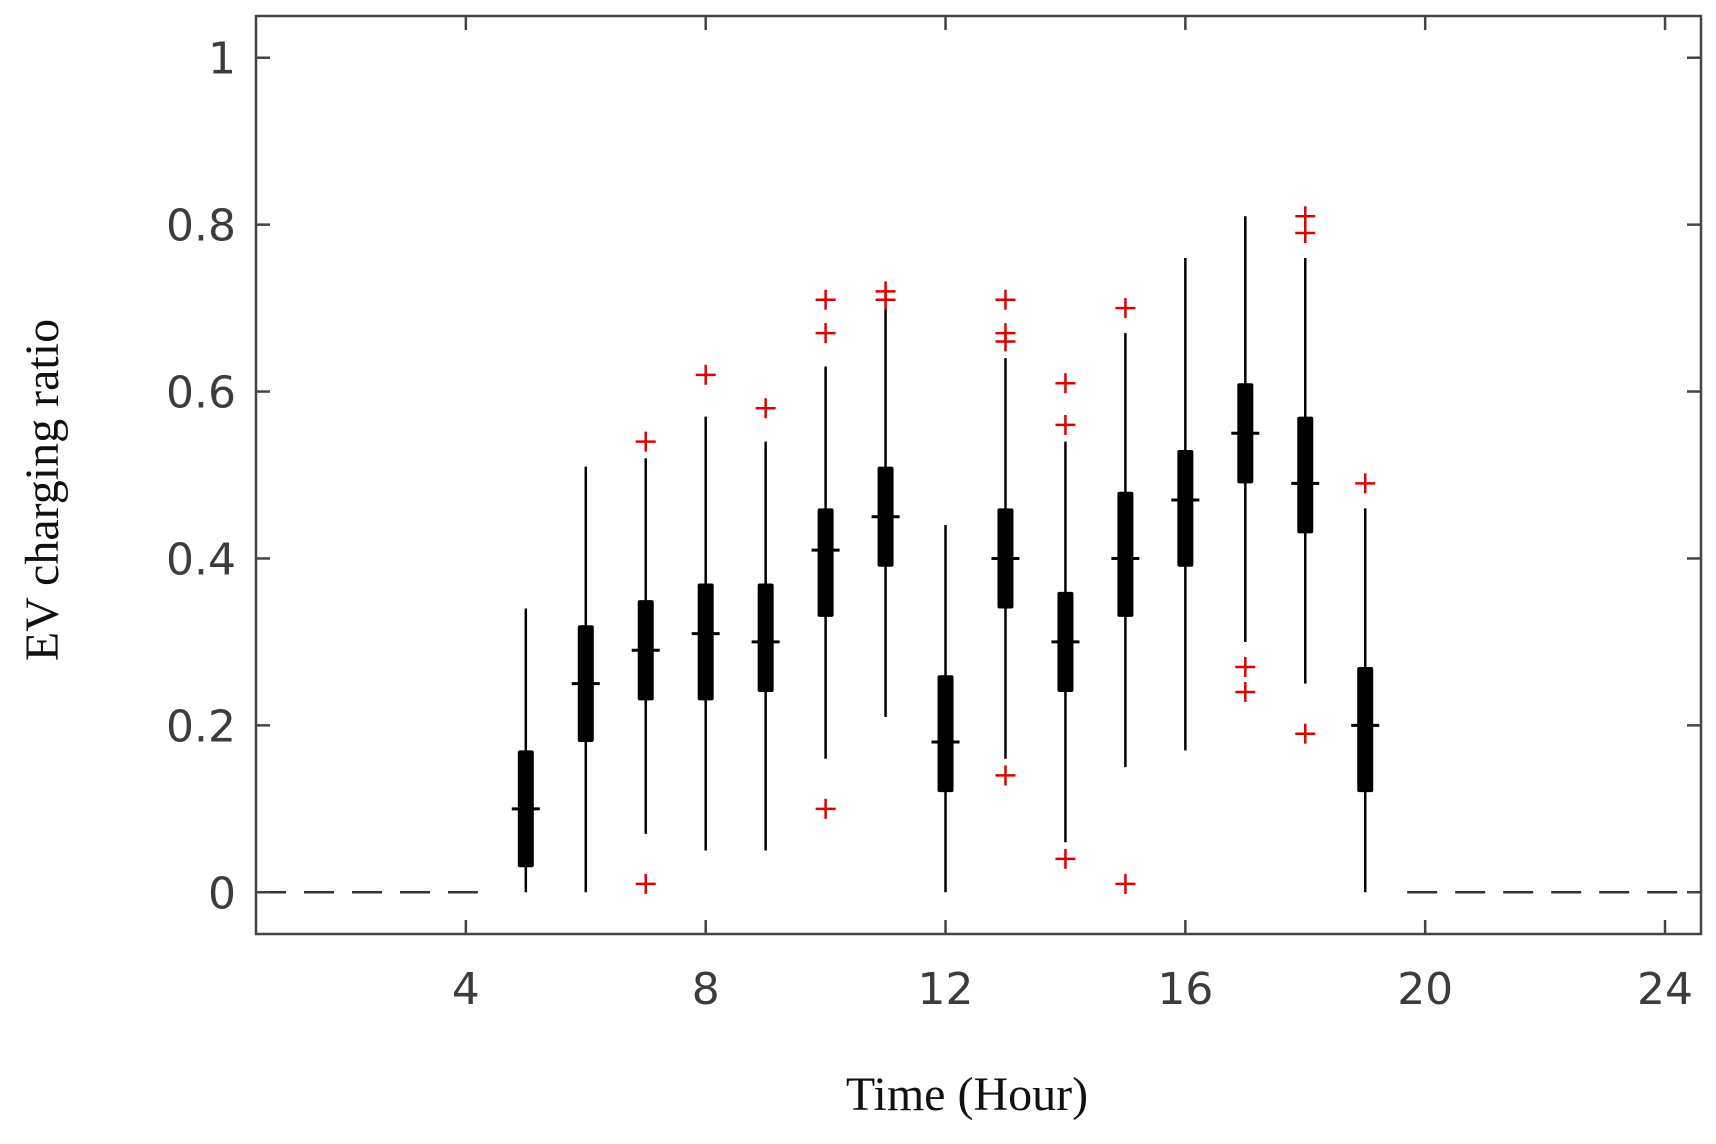 This screenshot has width=1716, height=1144. What do you see at coordinates (201, 559) in the screenshot?
I see `y-tick-label-2: 0.4` at bounding box center [201, 559].